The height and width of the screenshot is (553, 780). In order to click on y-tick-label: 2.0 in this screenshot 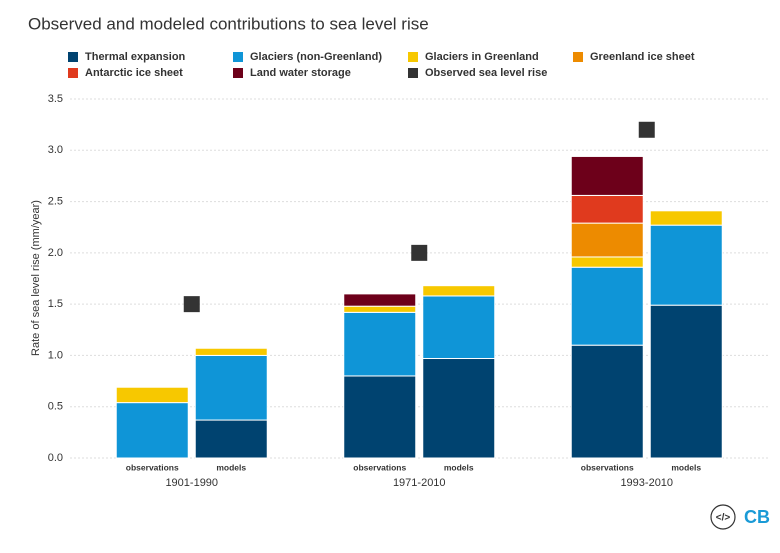, I will do `click(55, 253)`.